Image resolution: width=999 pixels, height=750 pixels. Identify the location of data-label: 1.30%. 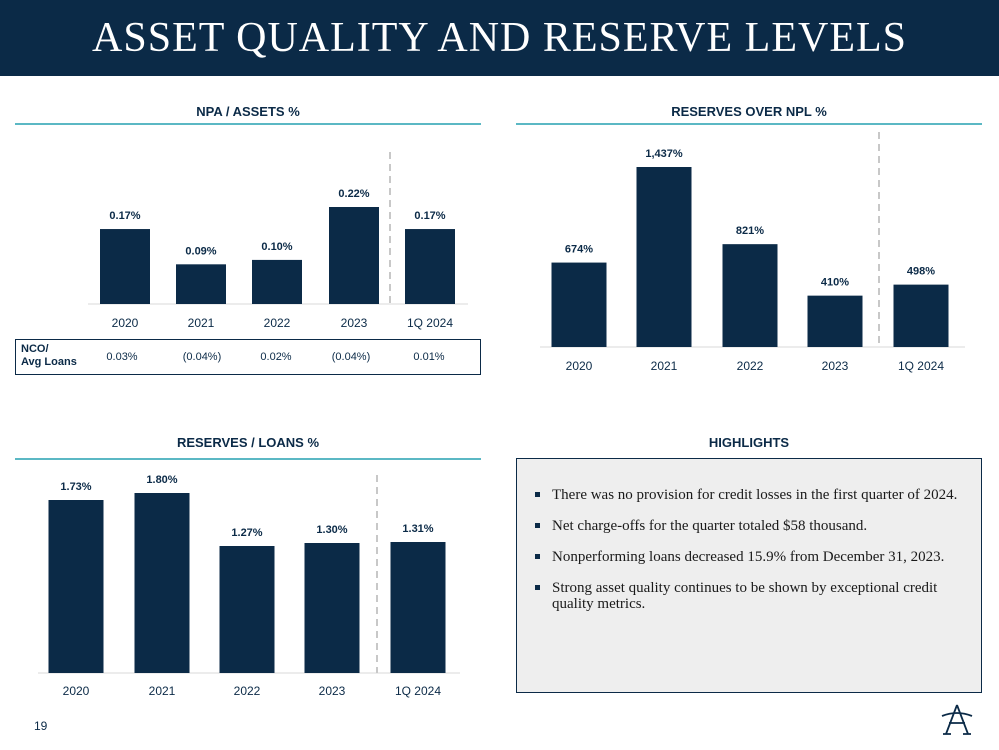
(331, 530).